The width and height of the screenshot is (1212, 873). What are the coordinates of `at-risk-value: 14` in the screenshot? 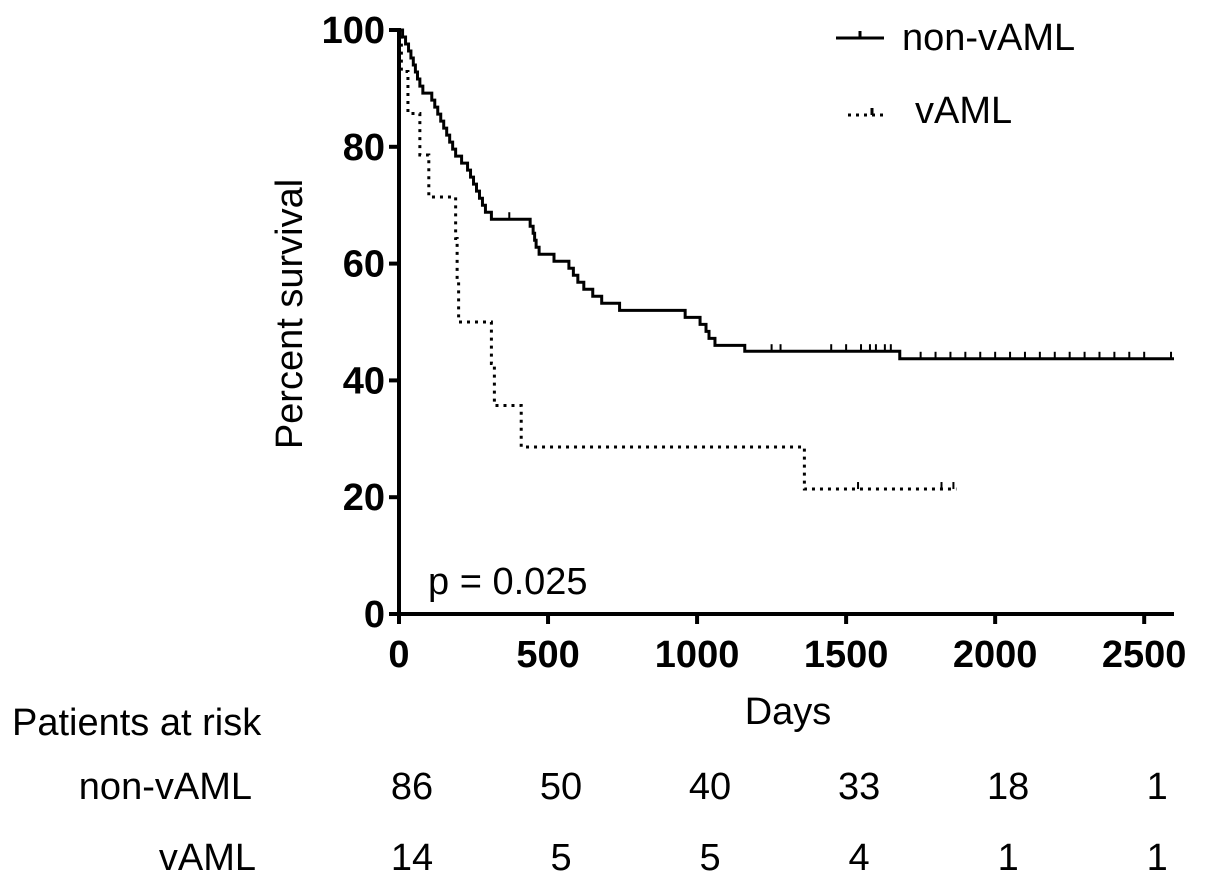 It's located at (412, 855).